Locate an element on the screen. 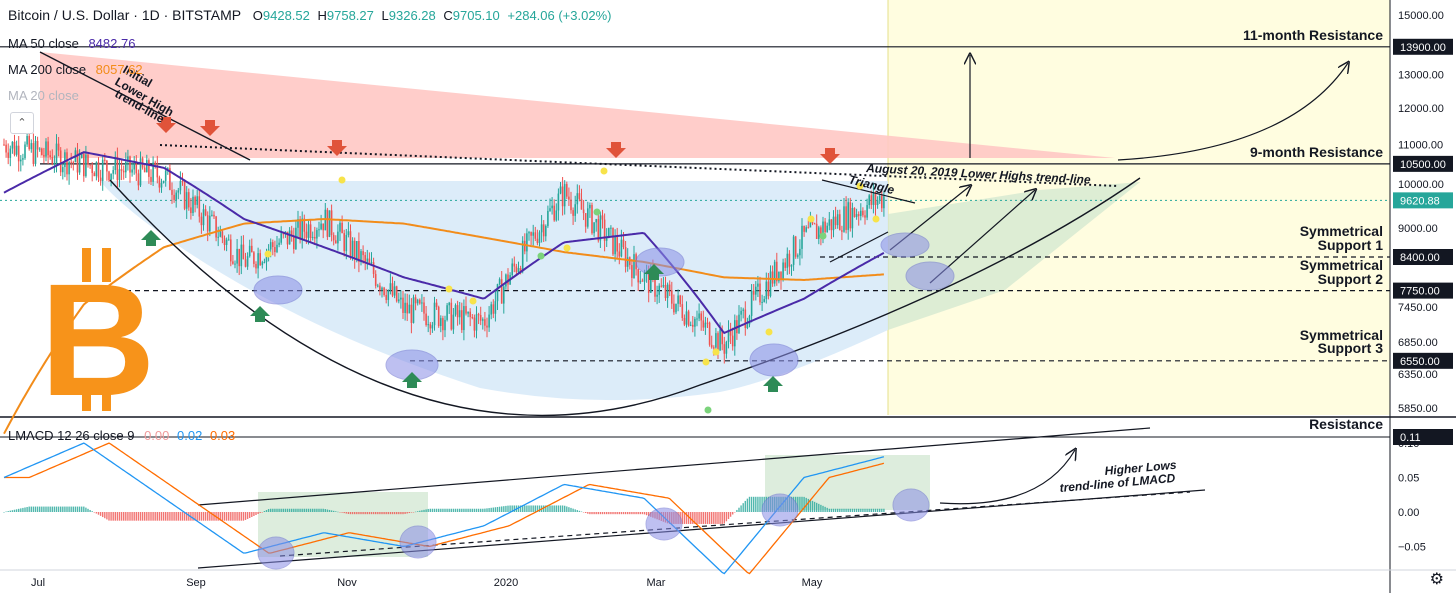 Image resolution: width=1456 pixels, height=593 pixels. lmacd-touch-ellipse is located at coordinates (418, 542).